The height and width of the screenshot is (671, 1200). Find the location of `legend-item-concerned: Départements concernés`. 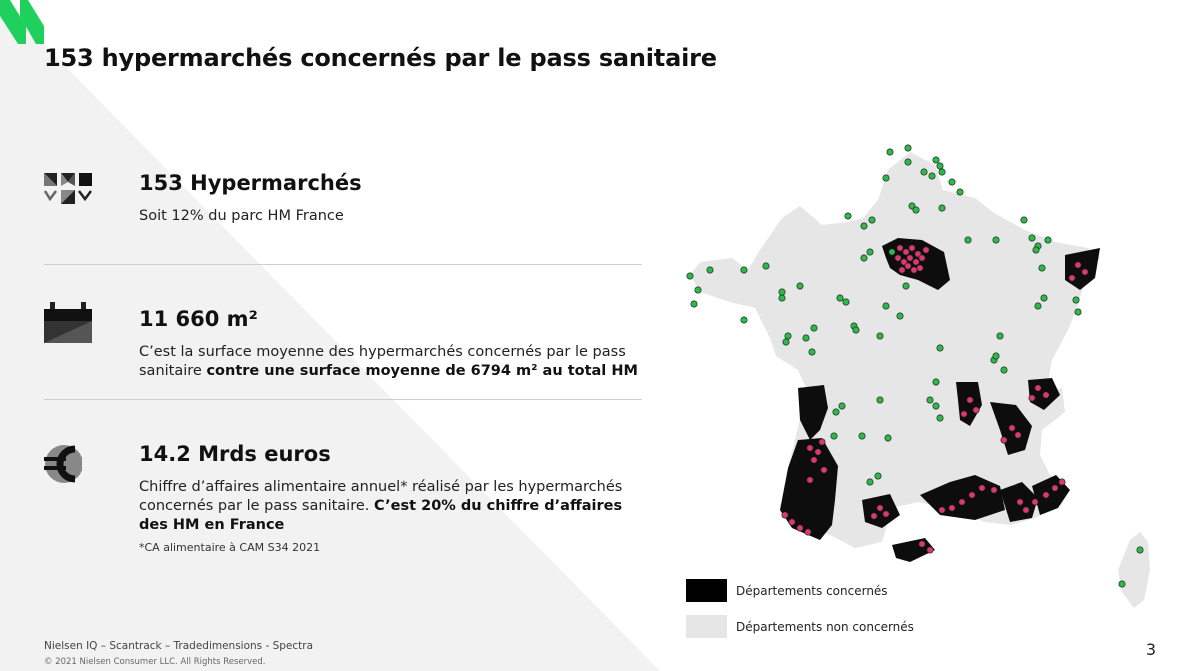

legend-item-concerned: Départements concernés is located at coordinates (787, 590).